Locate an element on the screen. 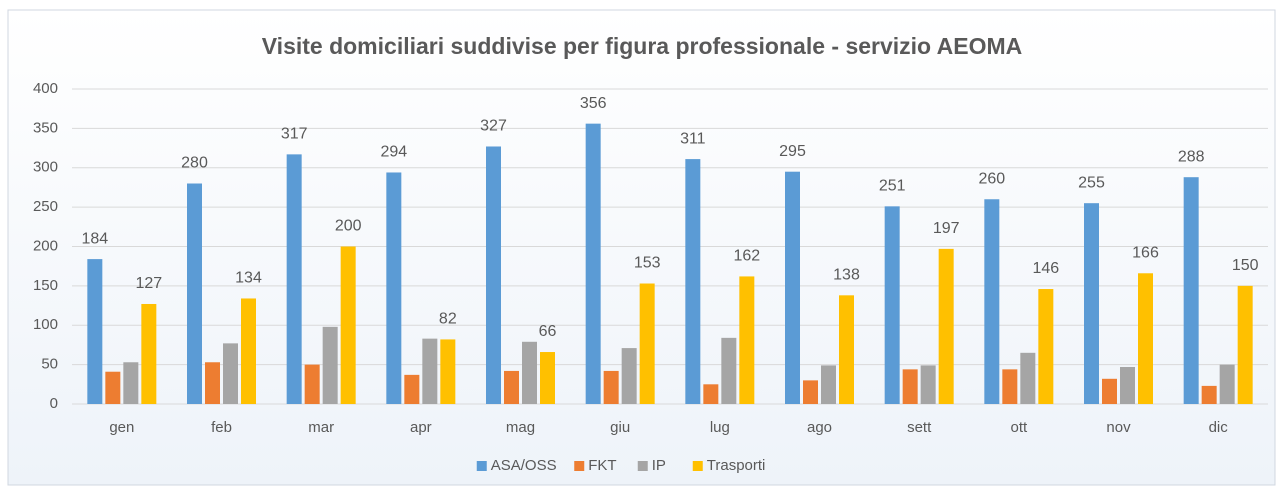 This screenshot has height=499, width=1283. y-tick-label: 300 is located at coordinates (45, 167).